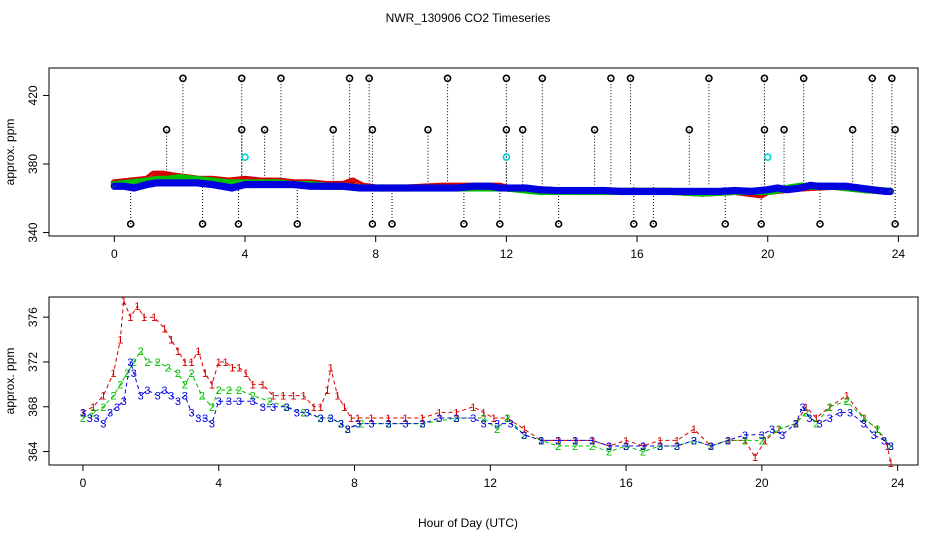 Image resolution: width=936 pixels, height=545 pixels. Describe the element at coordinates (33, 232) in the screenshot. I see `top-y-tick-label: 340` at that location.